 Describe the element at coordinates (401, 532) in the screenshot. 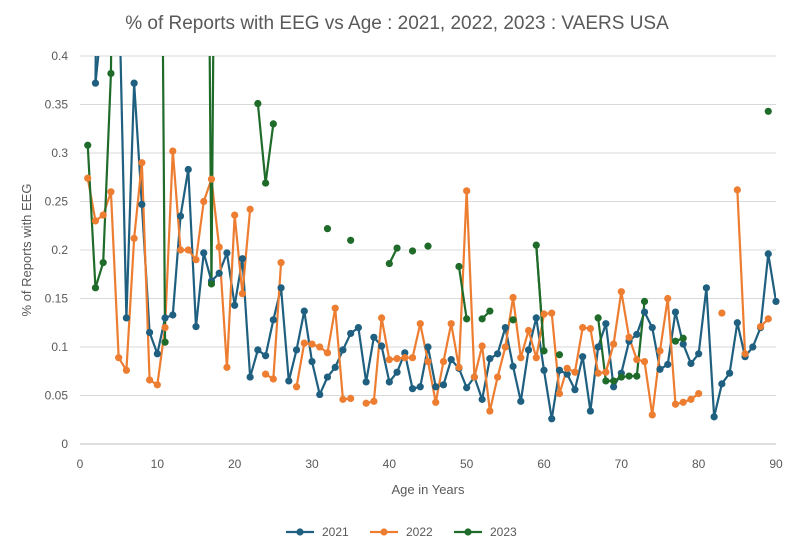

I see `legend: 2021 2022 2023` at that location.